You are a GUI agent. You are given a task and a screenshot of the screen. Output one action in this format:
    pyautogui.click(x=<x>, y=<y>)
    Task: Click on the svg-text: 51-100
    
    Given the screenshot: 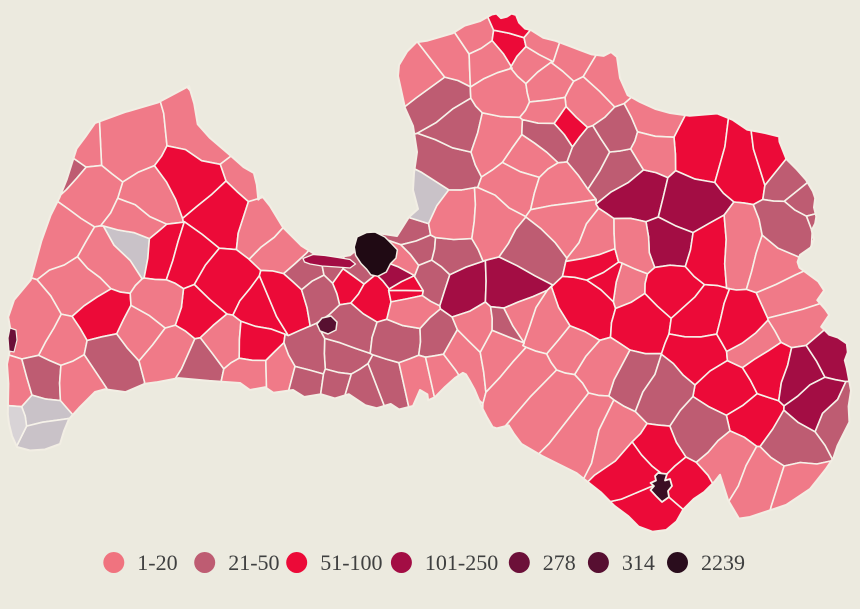 What is the action you would take?
    pyautogui.click(x=351, y=562)
    